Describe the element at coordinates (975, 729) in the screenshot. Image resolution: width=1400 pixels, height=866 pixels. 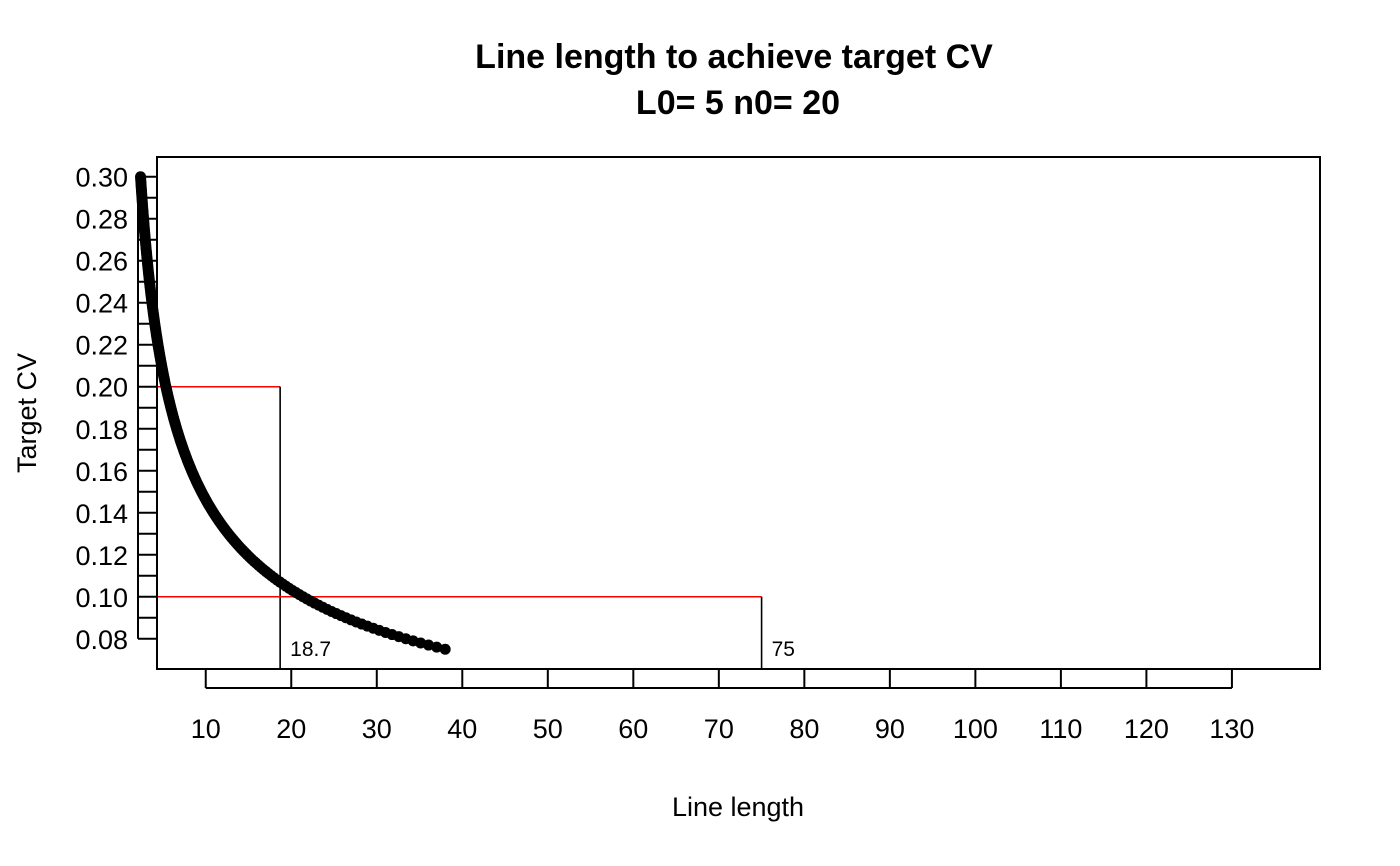
I see `x-tick-label: 100` at that location.